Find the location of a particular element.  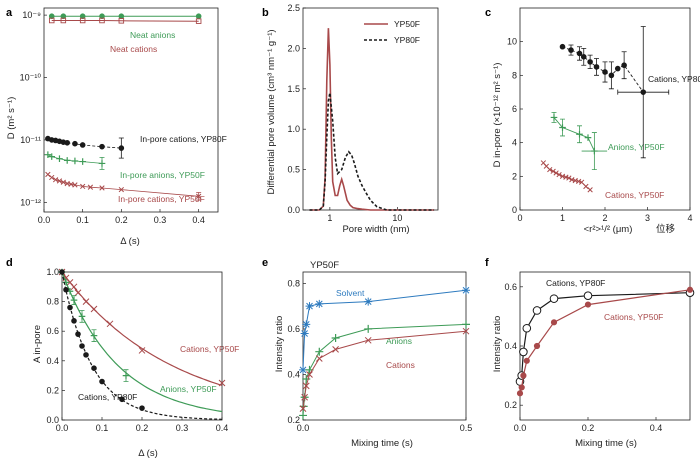

panel-c-xlabel: <r²>¹/² (μm) is located at coordinates (608, 229).